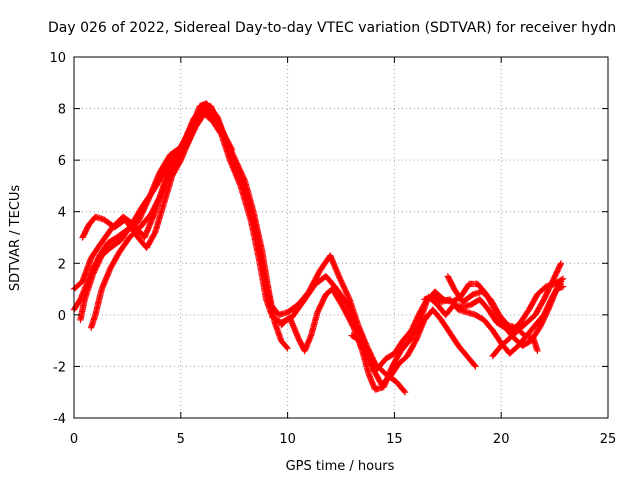 The width and height of the screenshot is (640, 480). Describe the element at coordinates (62, 110) in the screenshot. I see `y-tick-label: 8` at that location.